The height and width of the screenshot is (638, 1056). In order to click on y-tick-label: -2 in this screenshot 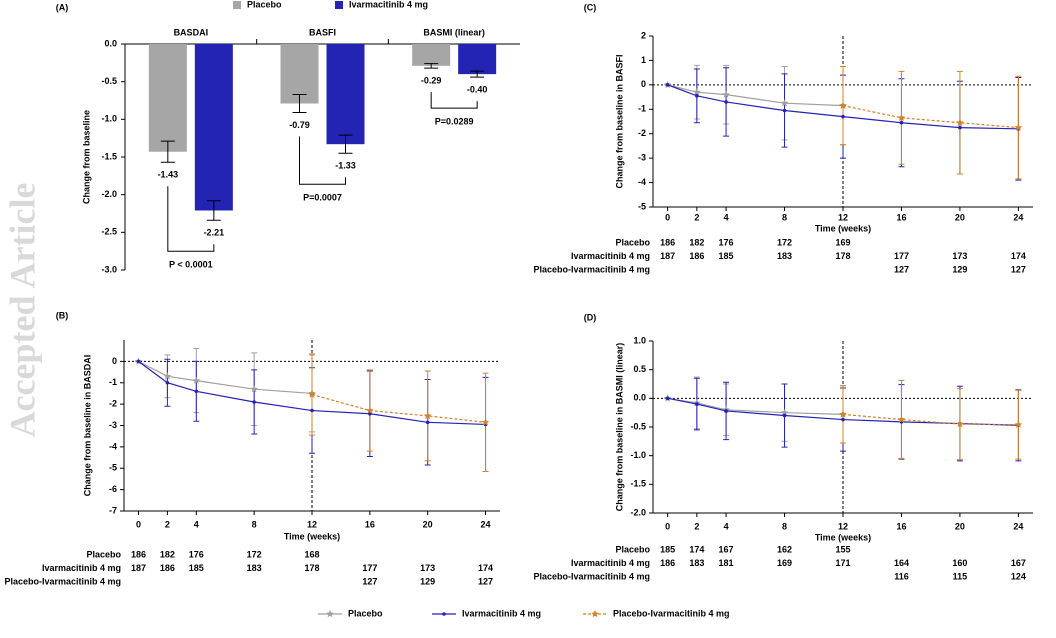, I will do `click(113, 404)`.